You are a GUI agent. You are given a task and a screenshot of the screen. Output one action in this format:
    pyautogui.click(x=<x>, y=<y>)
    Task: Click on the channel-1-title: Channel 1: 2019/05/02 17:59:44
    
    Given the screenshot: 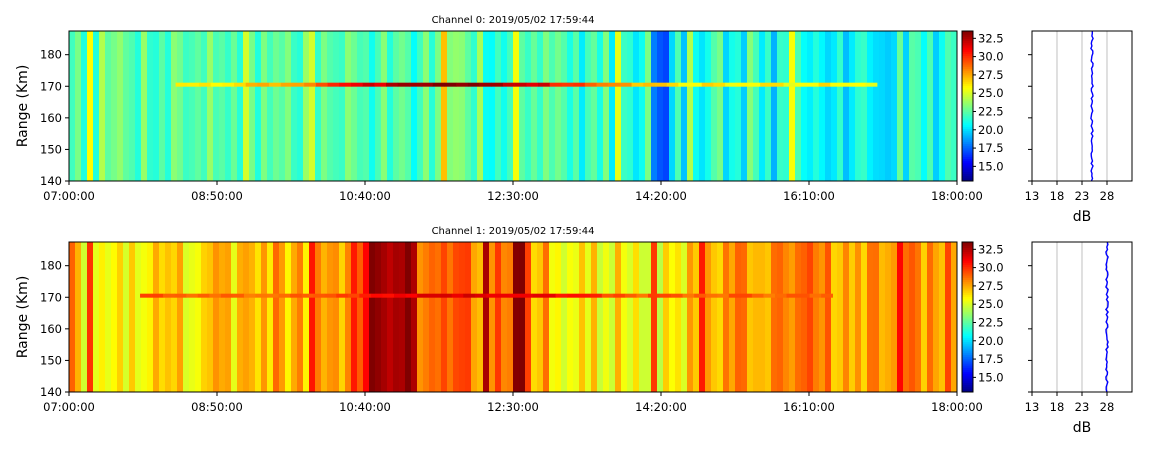 What is the action you would take?
    pyautogui.click(x=513, y=231)
    